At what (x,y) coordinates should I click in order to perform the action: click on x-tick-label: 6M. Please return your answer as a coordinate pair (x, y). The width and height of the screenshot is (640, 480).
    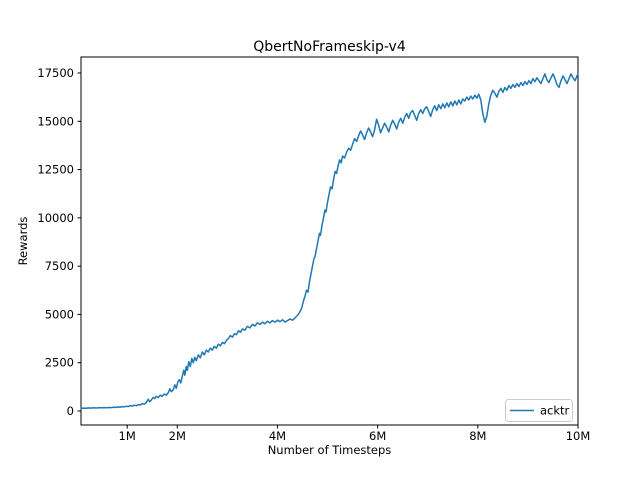
    Looking at the image, I should click on (377, 436).